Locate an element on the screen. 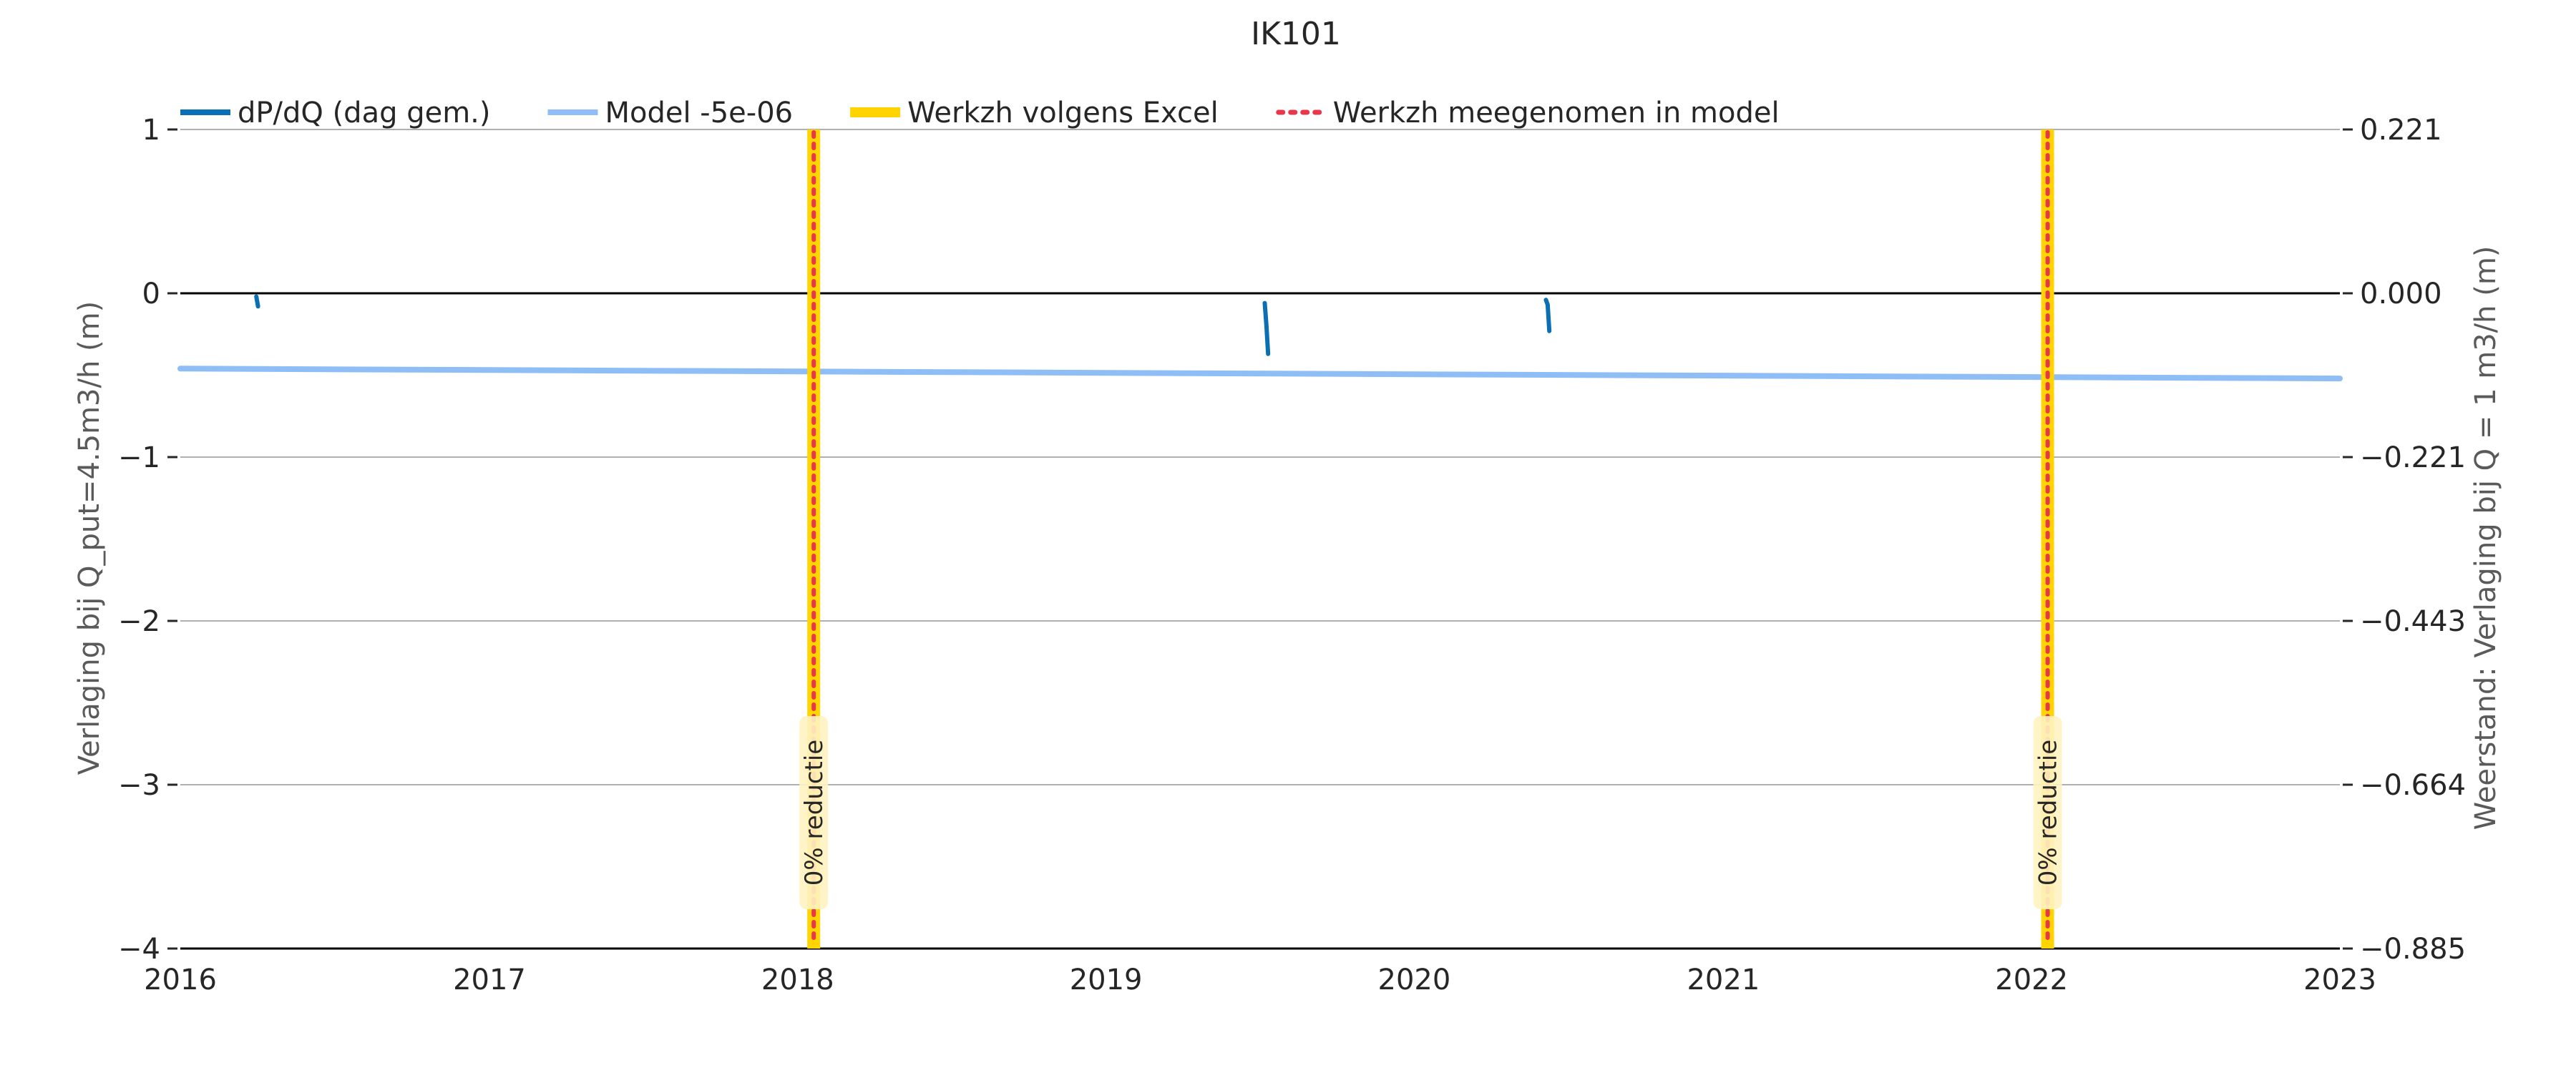 Image resolution: width=2576 pixels, height=1073 pixels. legend-item: Werkzh meegenomen in model is located at coordinates (1528, 113).